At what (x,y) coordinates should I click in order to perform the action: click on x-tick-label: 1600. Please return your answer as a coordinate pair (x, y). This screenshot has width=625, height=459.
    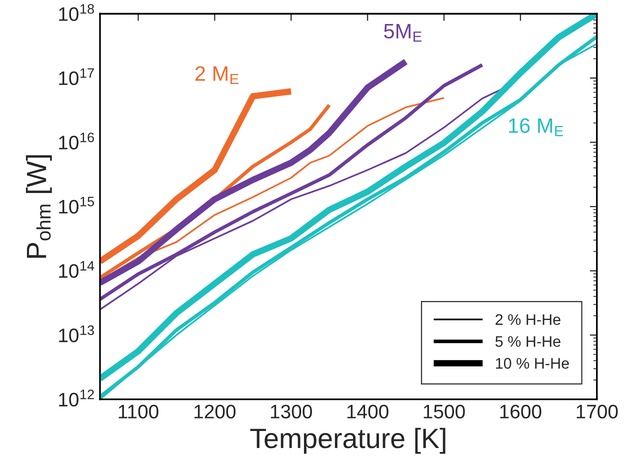
    Looking at the image, I should click on (521, 411).